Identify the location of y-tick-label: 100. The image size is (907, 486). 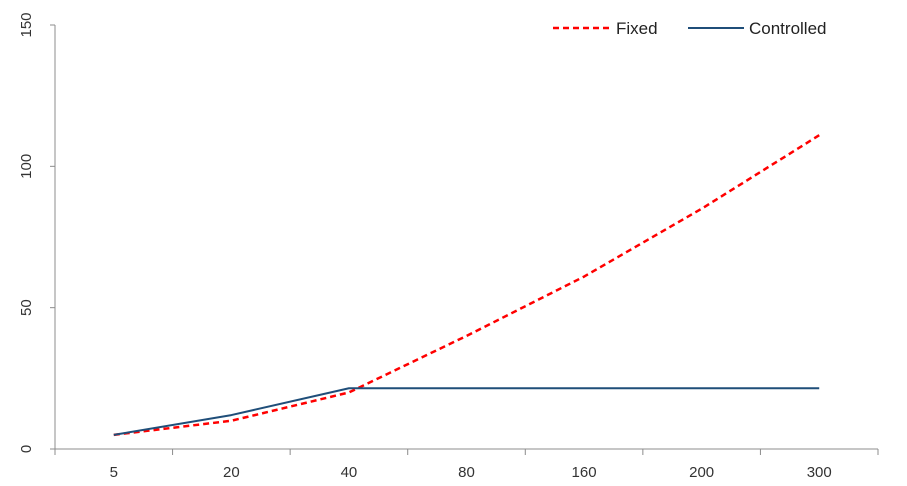
(26, 166).